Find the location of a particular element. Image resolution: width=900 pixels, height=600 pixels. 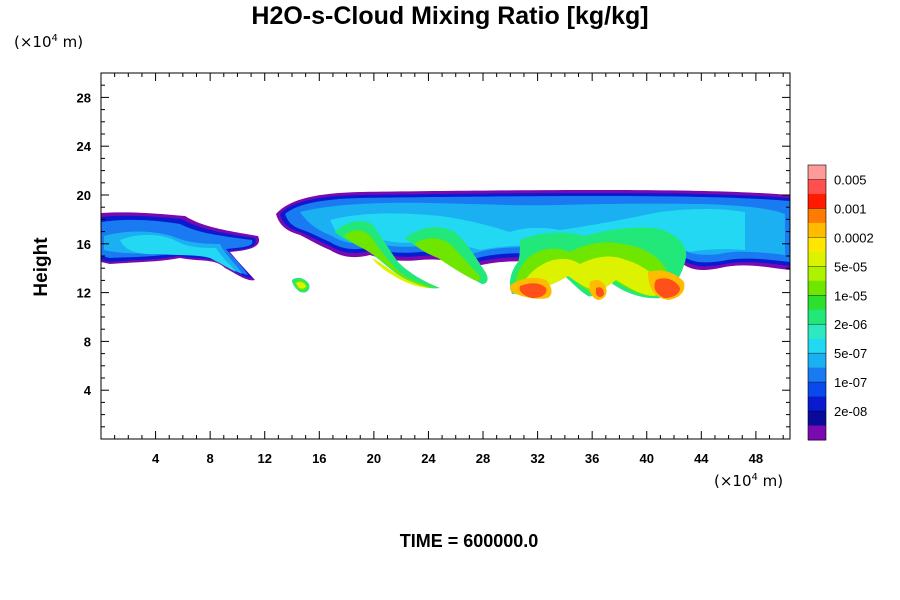

colorbar-label: 1e-05 is located at coordinates (850, 295).